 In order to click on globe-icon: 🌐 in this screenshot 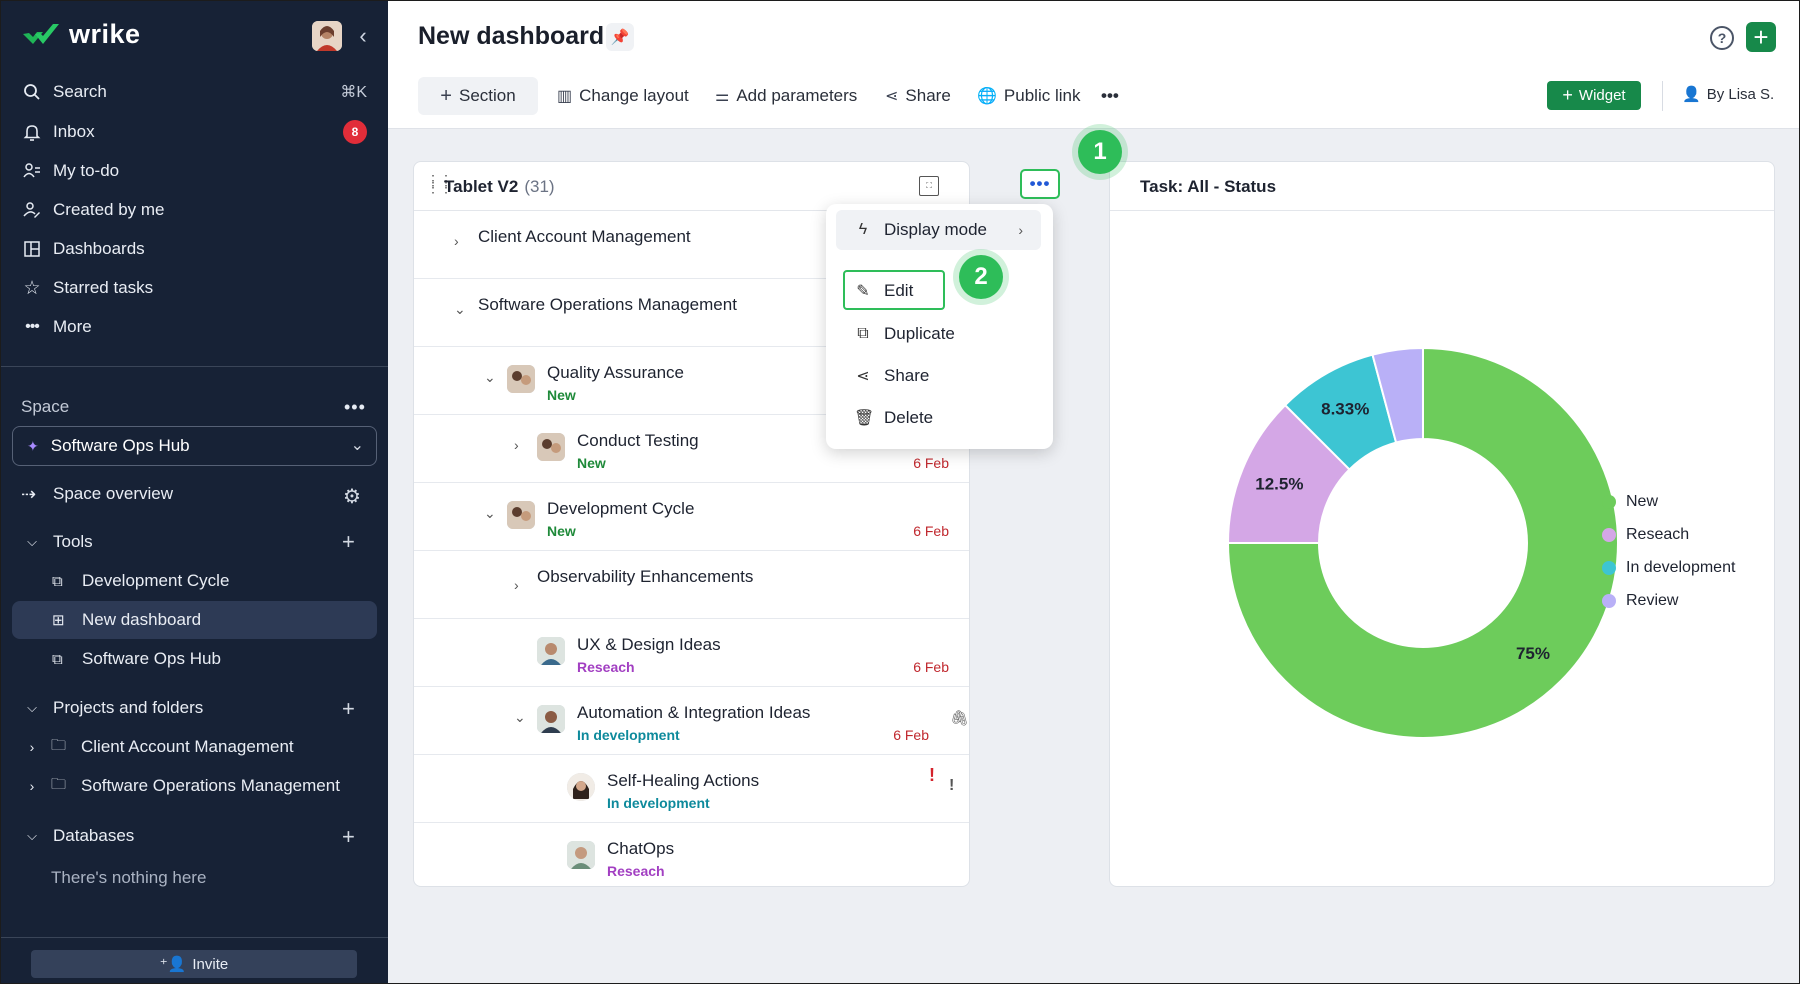, I will do `click(987, 96)`.